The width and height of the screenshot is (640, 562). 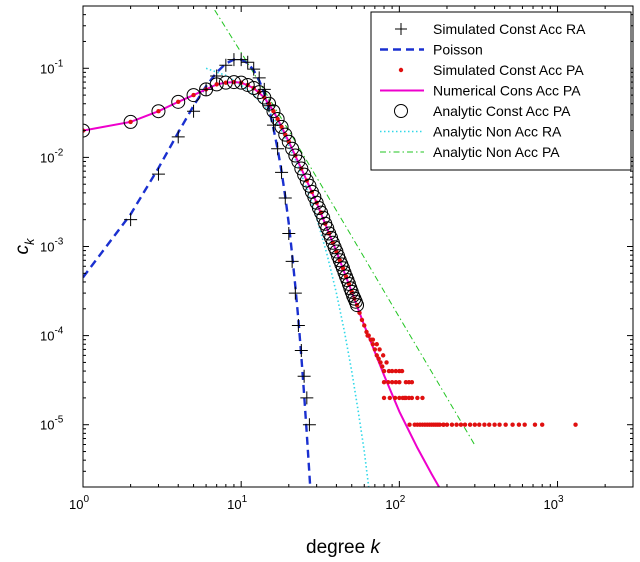 I want to click on x-axis-label: degree k, so click(x=343, y=547).